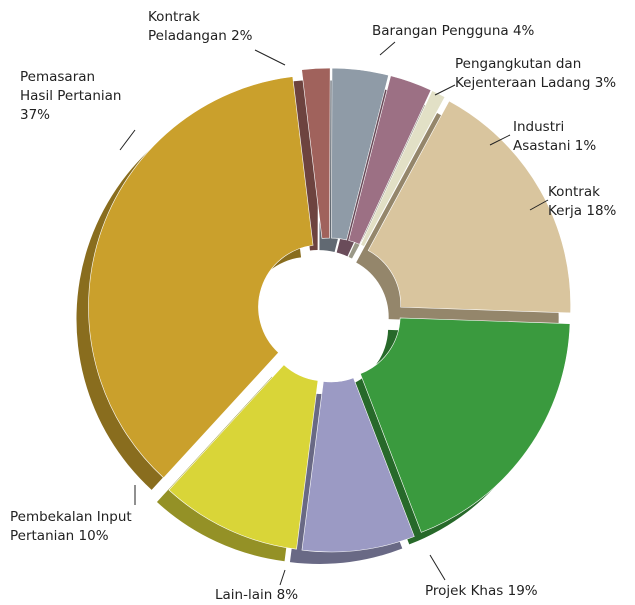  Describe the element at coordinates (582, 201) in the screenshot. I see `label: Kontrak Kerja 18%` at that location.